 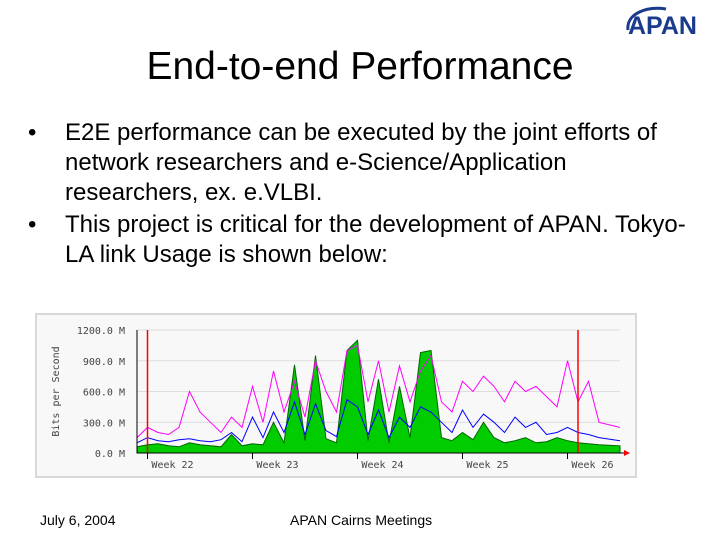 I want to click on x-tick-label: Week 24, so click(x=382, y=465).